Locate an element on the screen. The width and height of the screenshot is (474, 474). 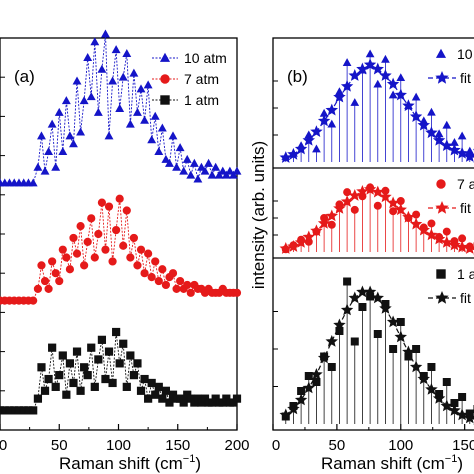
x-tick-label: 150 is located at coordinates (177, 445).